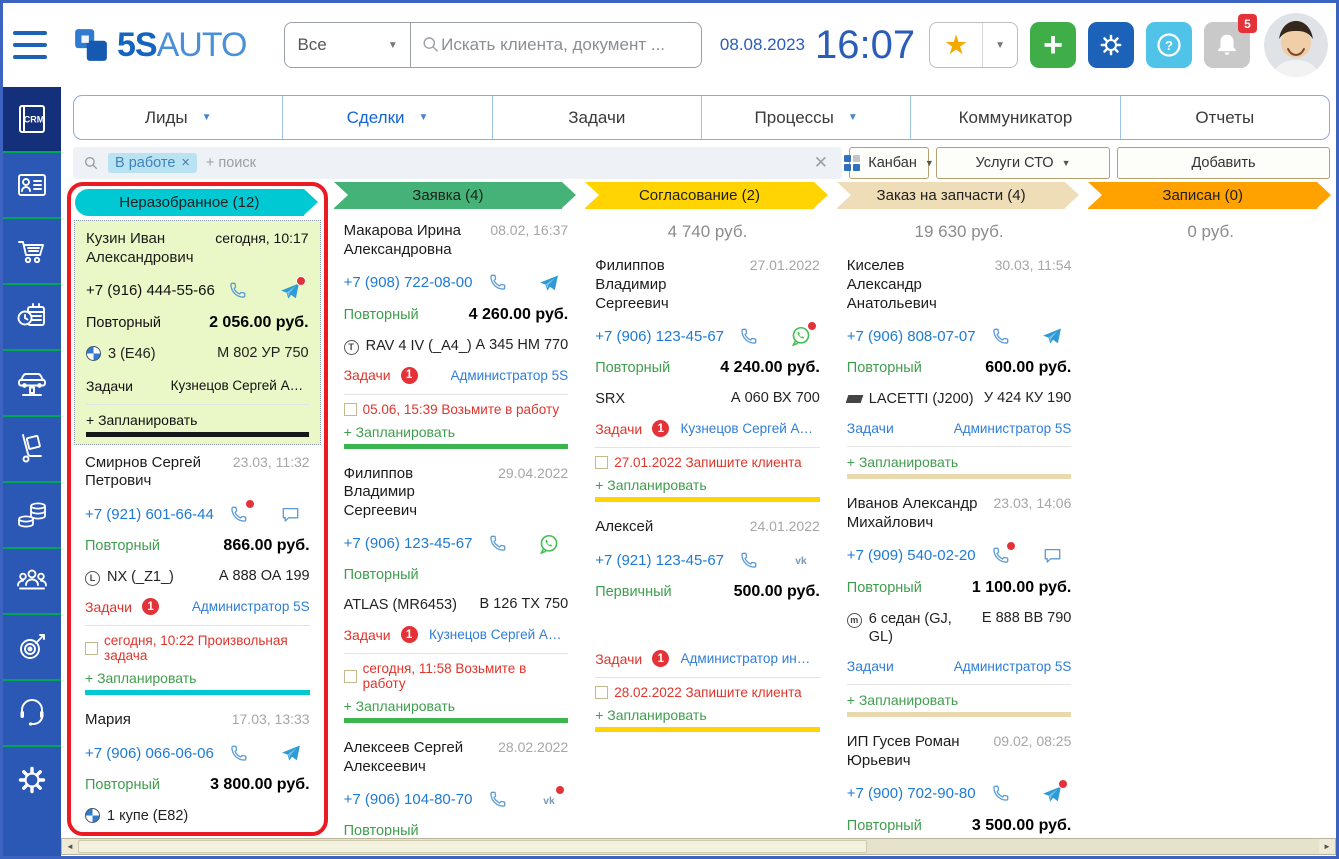 The width and height of the screenshot is (1339, 859). I want to click on search-scope-dropdown: Все ▼, so click(348, 45).